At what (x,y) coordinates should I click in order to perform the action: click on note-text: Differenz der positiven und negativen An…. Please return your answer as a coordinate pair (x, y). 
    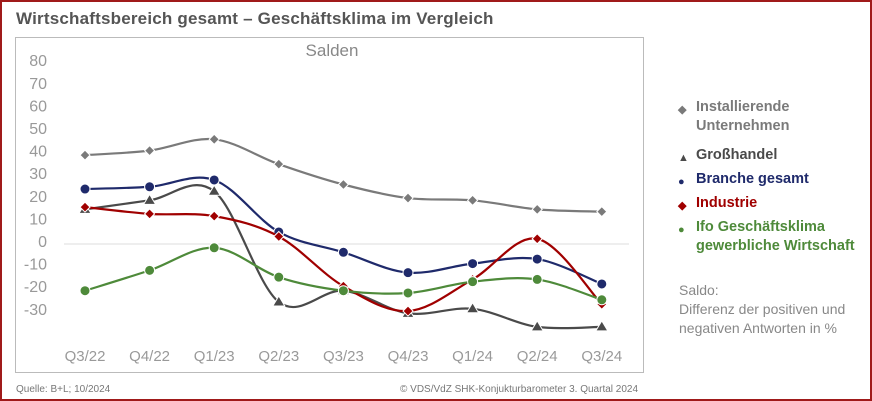
    Looking at the image, I should click on (762, 318).